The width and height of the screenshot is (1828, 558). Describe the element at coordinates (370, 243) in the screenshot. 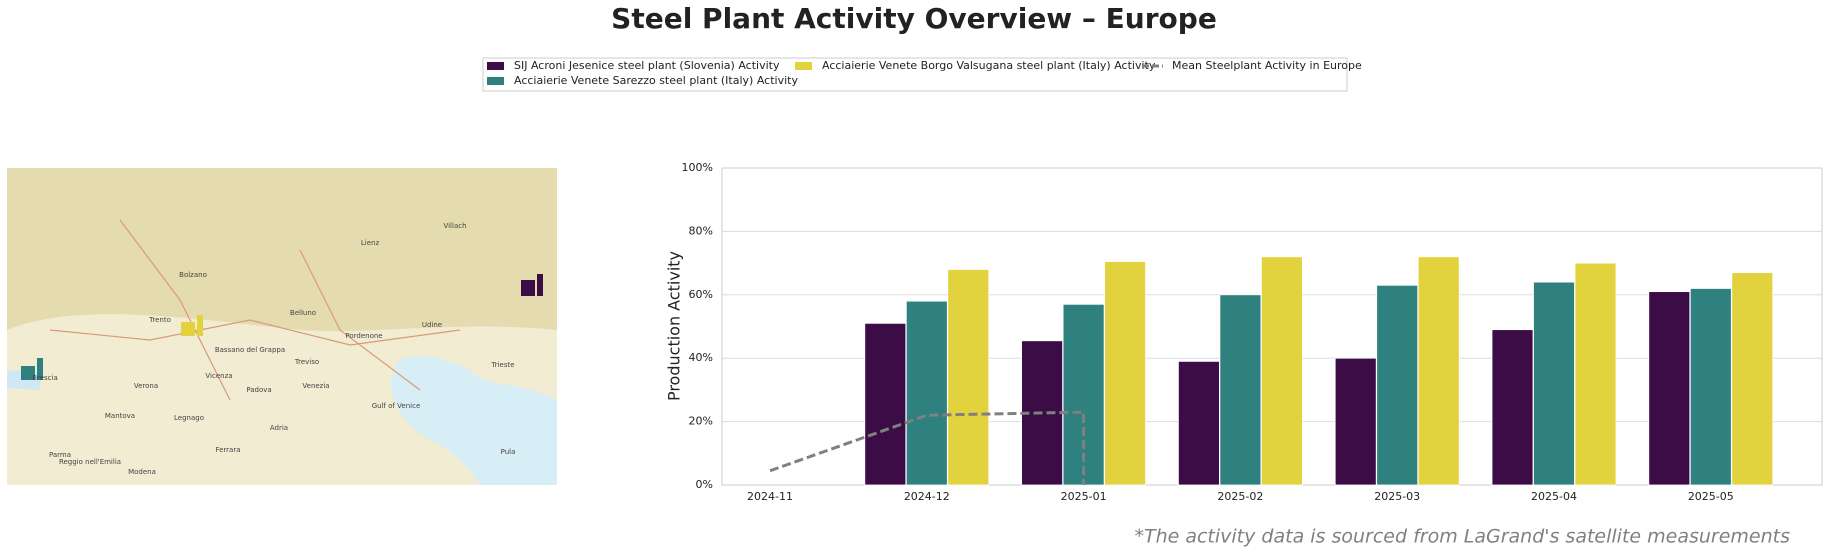

I see `map-label: Lienz` at that location.